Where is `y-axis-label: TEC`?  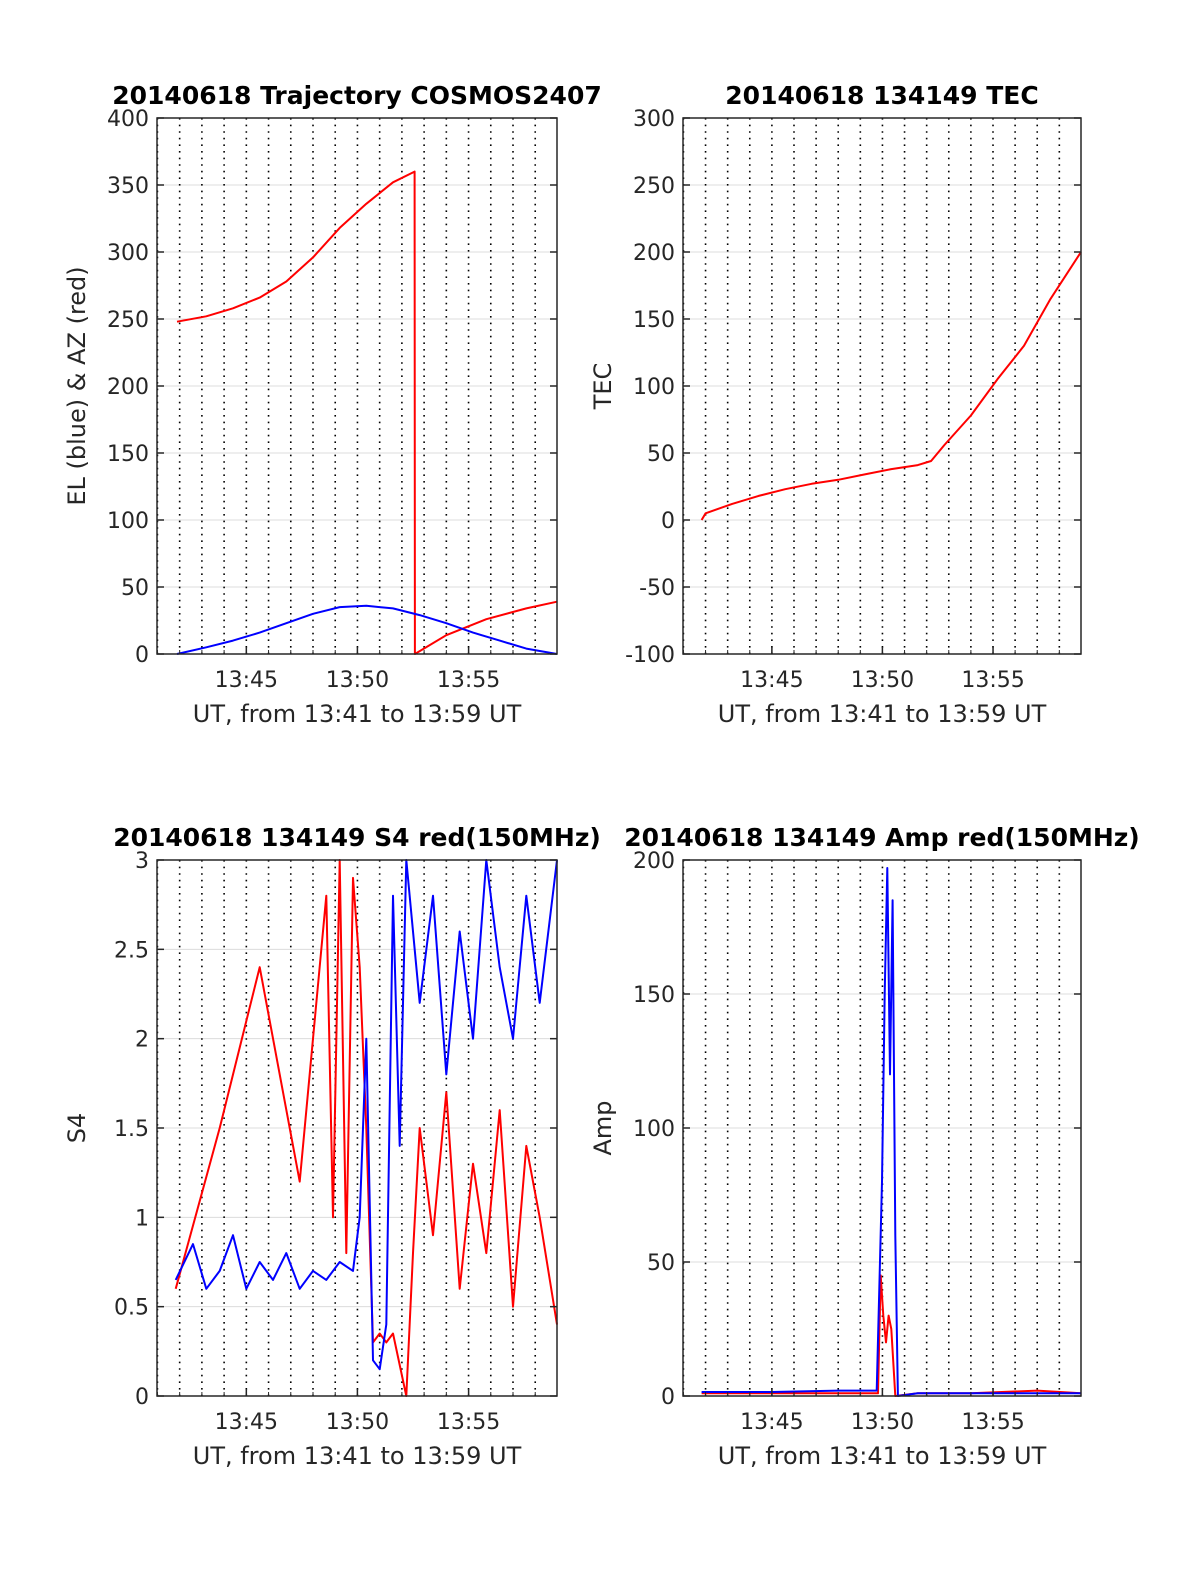 y-axis-label: TEC is located at coordinates (603, 387).